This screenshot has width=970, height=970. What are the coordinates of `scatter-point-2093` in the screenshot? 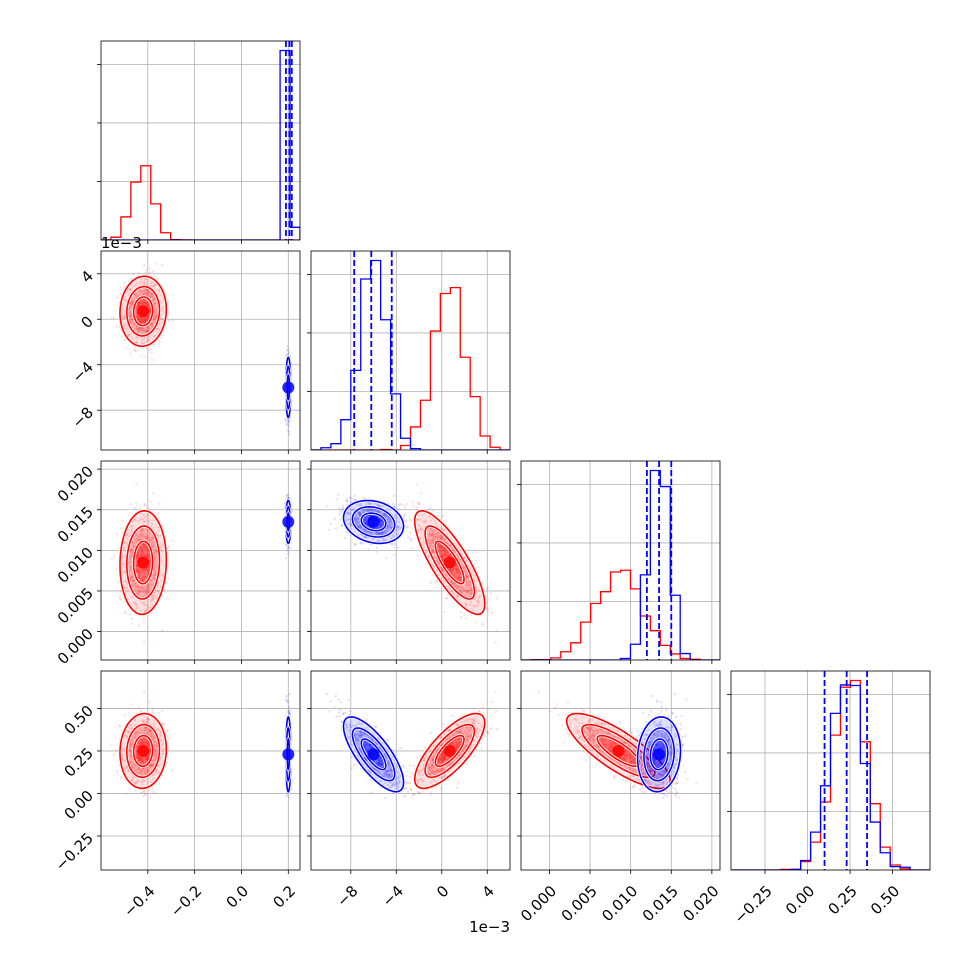 It's located at (154, 593).